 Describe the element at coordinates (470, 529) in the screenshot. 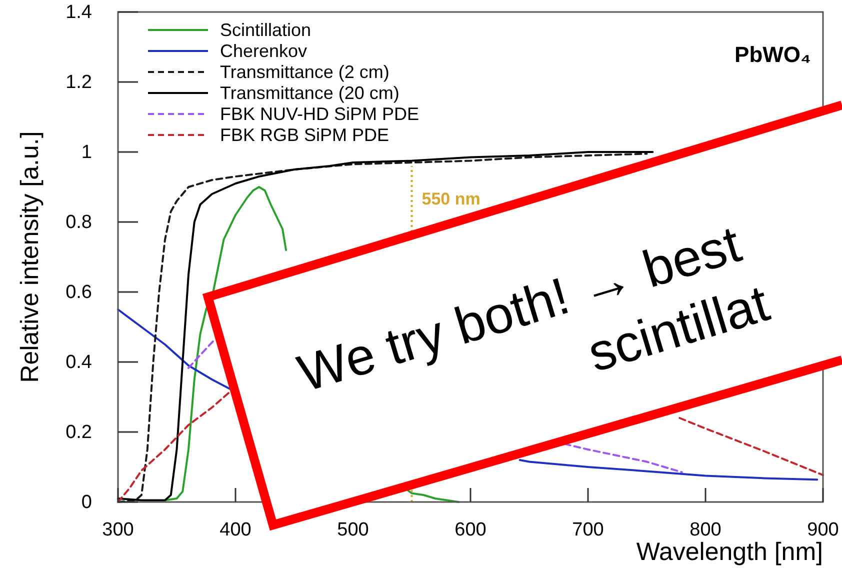

I see `x-tick-label: 600` at that location.